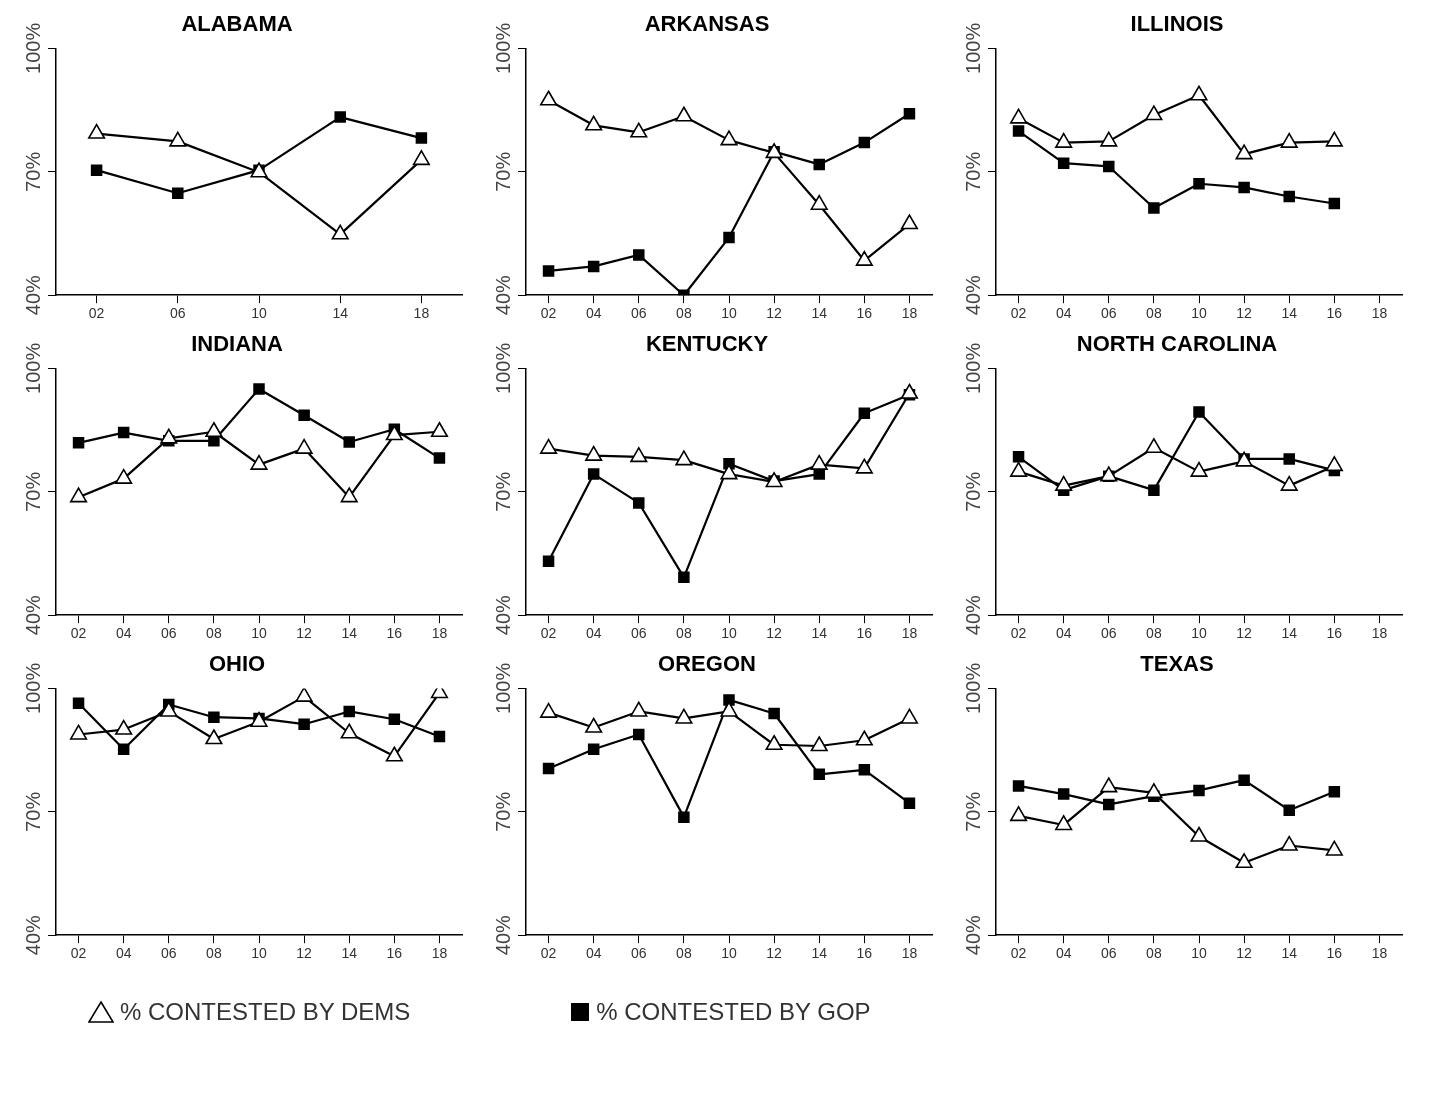  What do you see at coordinates (707, 344) in the screenshot?
I see `chart-title: KENTUCKY` at bounding box center [707, 344].